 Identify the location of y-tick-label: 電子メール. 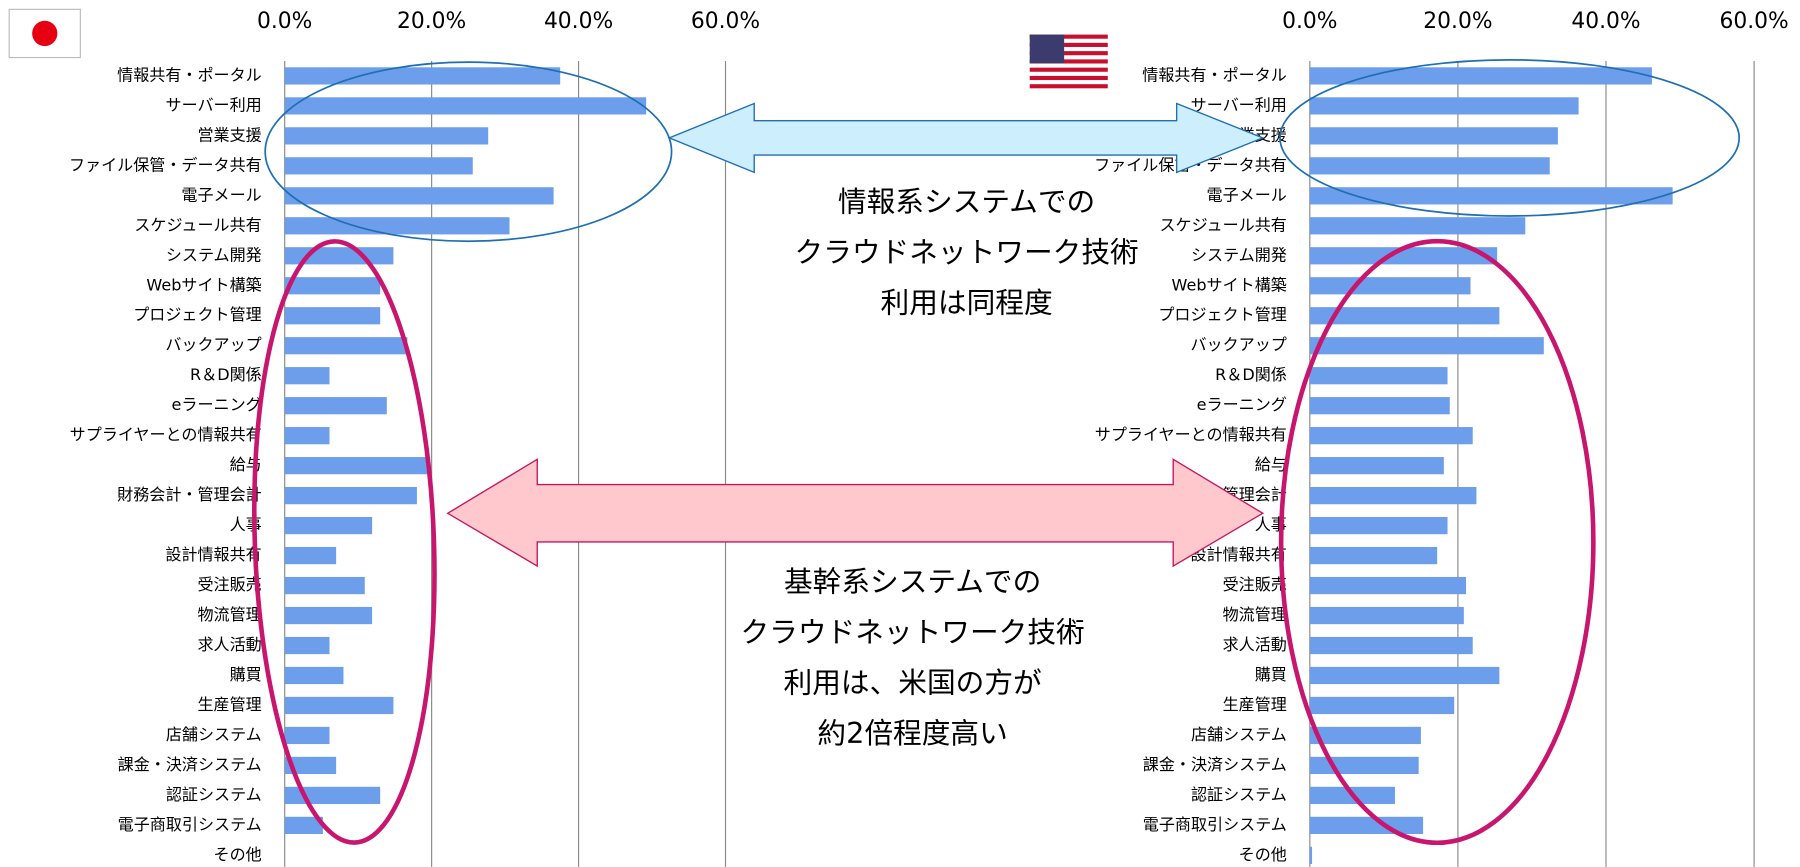
(1247, 194).